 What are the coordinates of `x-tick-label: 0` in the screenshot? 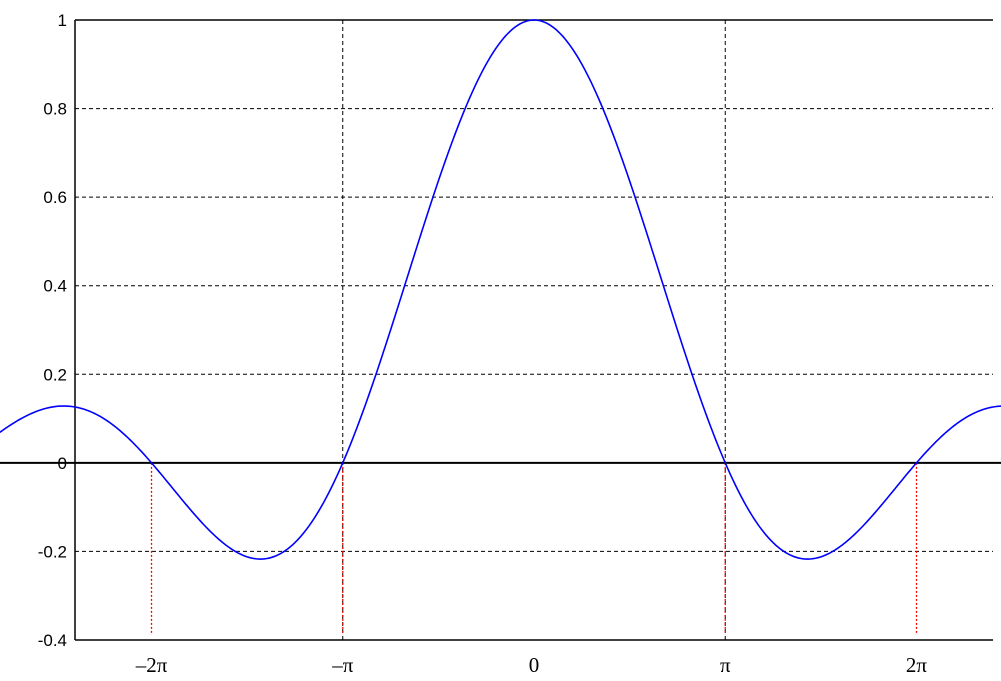 It's located at (534, 665).